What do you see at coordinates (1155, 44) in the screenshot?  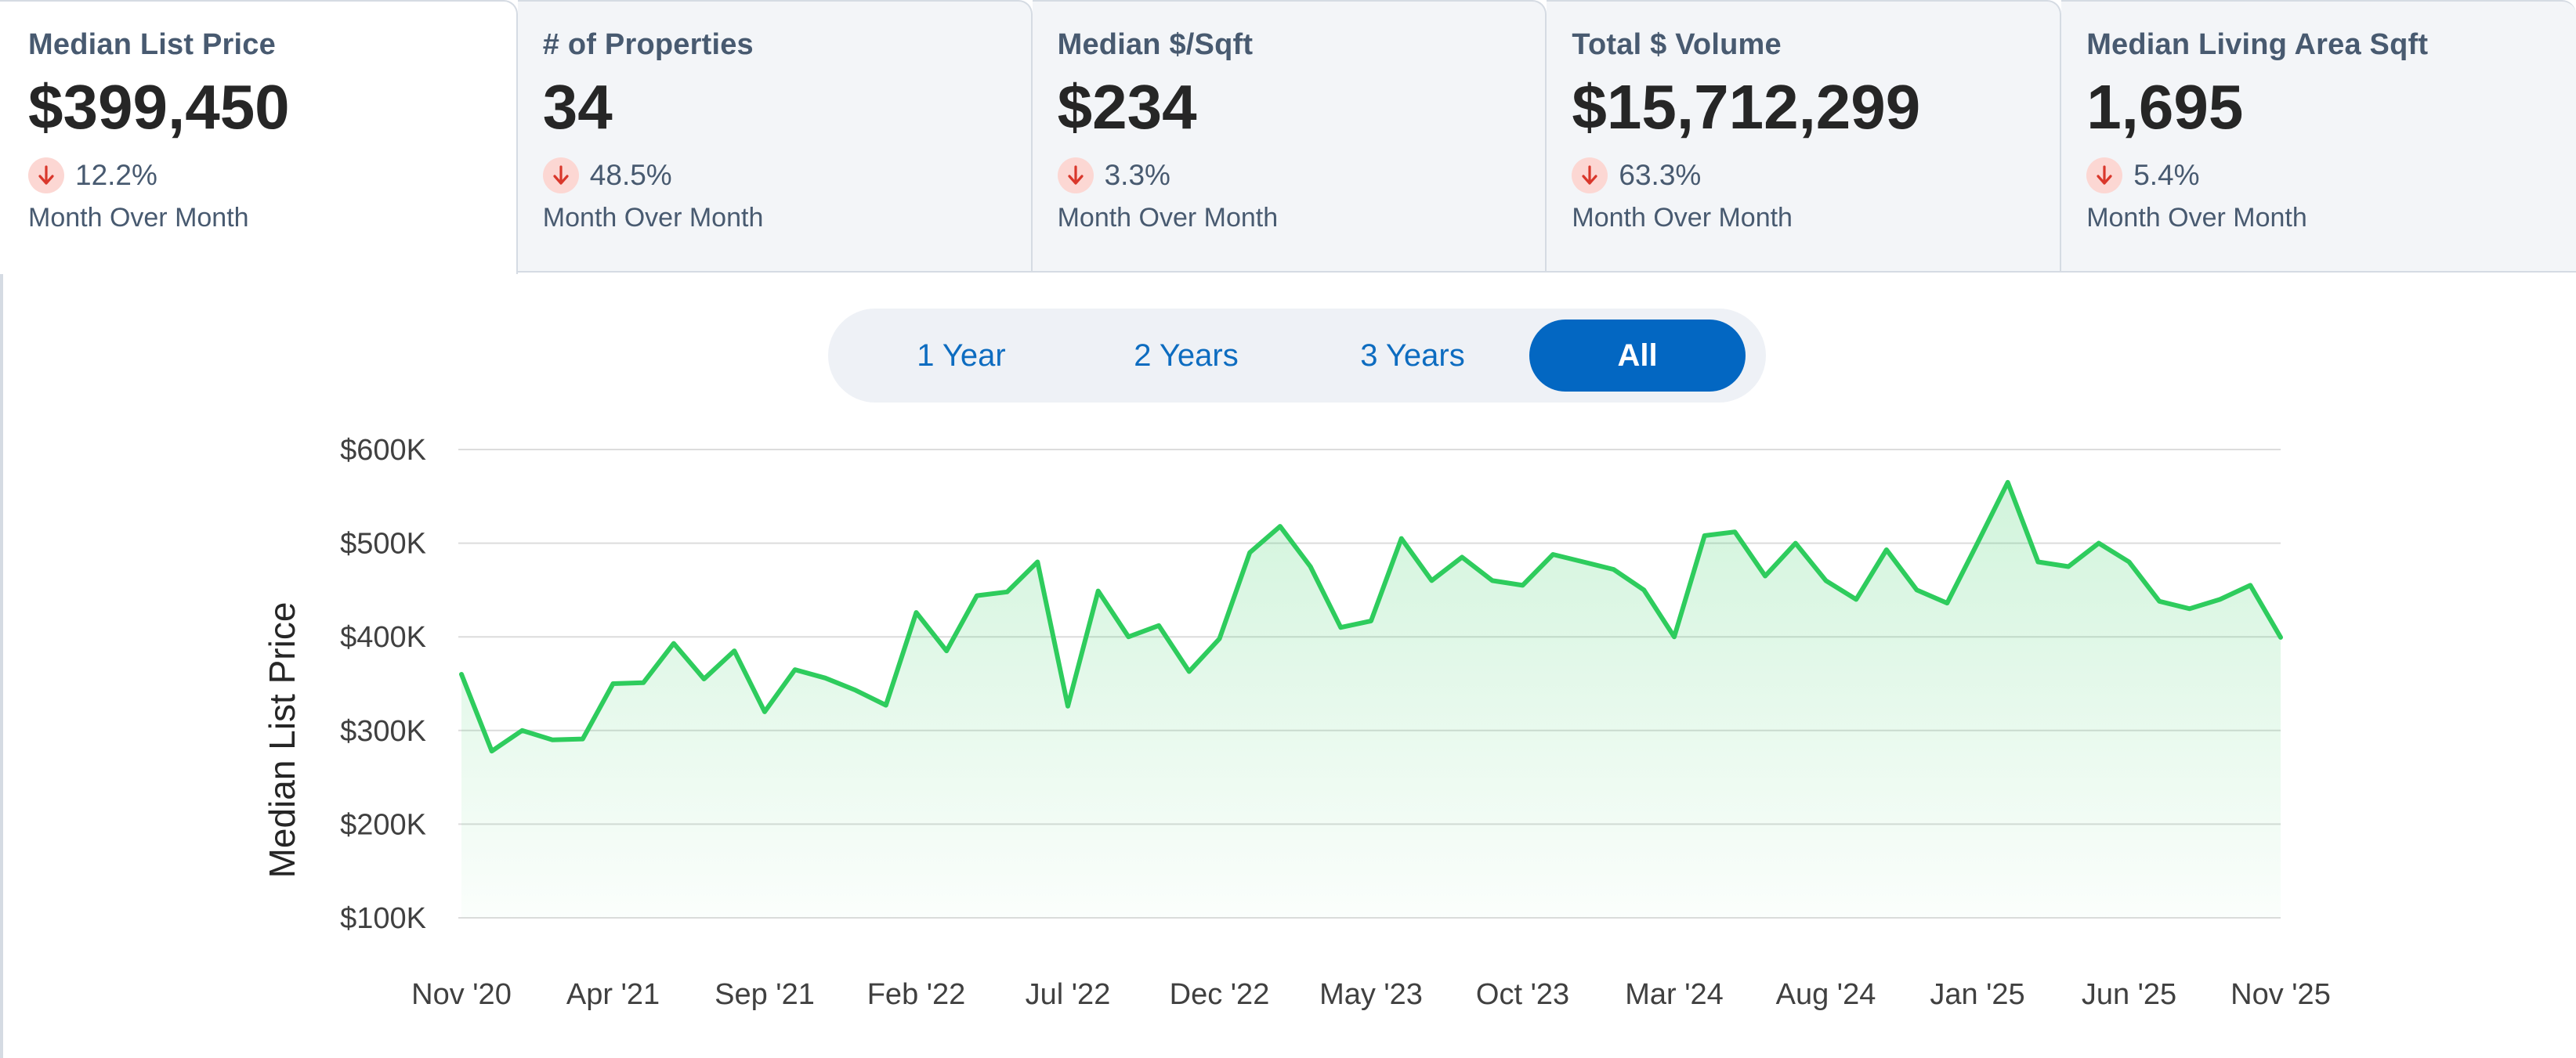 I see `card-title: Median $/Sqft` at bounding box center [1155, 44].